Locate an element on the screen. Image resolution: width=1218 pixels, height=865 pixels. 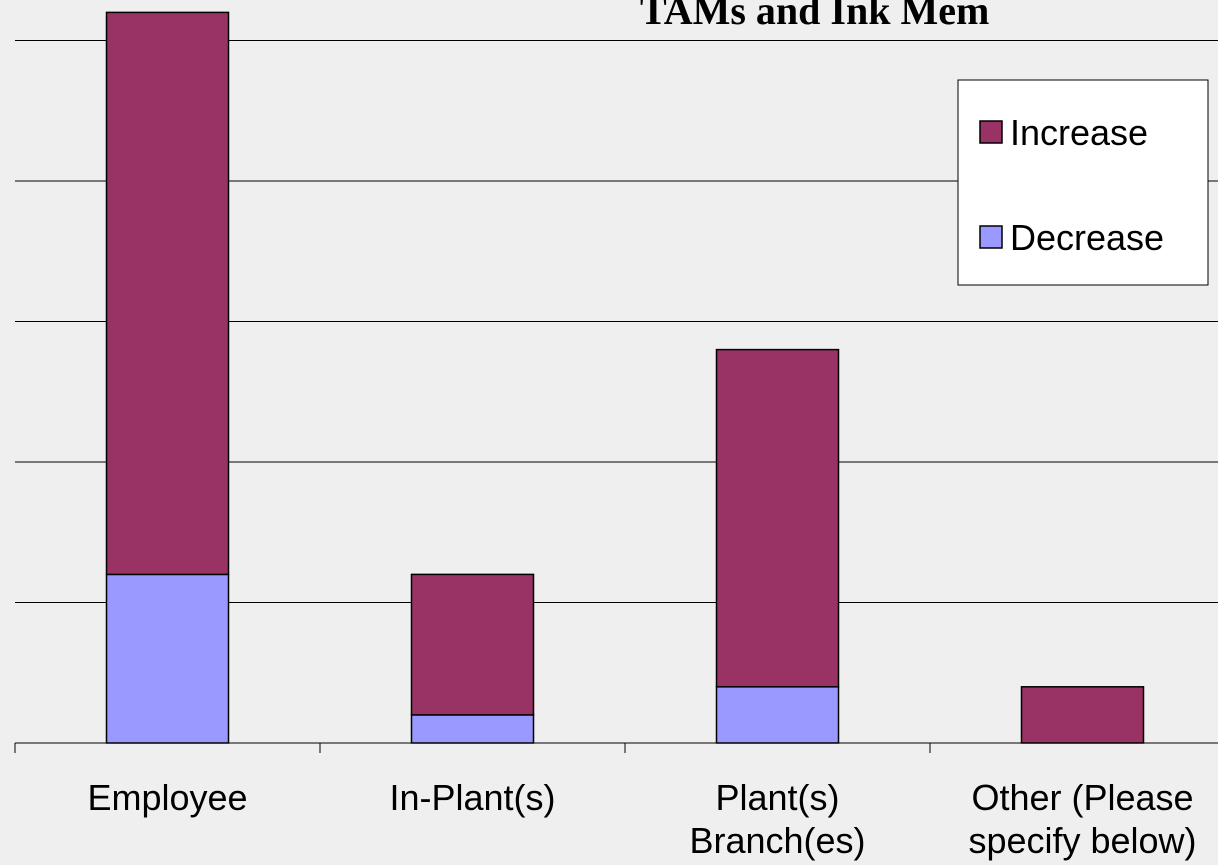
category-label: Plant(s) Branch(es) is located at coordinates (777, 819).